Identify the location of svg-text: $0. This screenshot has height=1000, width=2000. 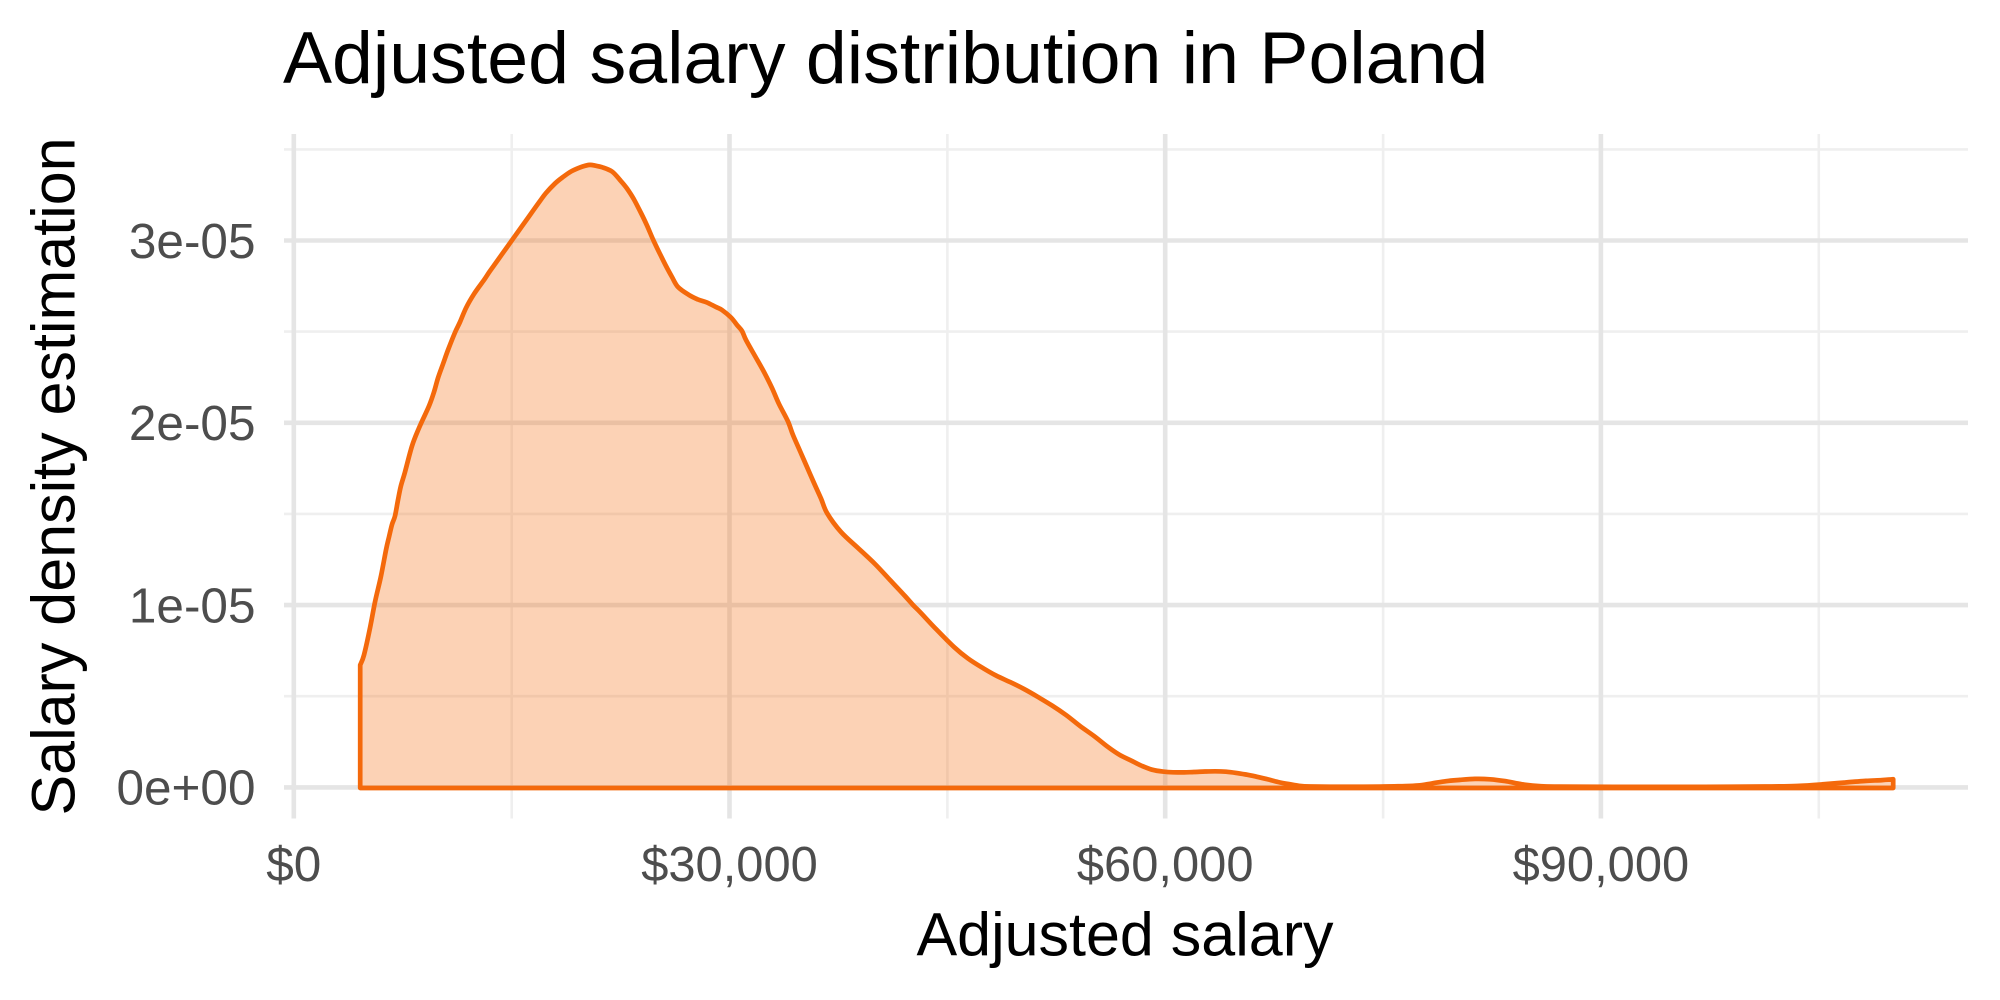
(293, 864).